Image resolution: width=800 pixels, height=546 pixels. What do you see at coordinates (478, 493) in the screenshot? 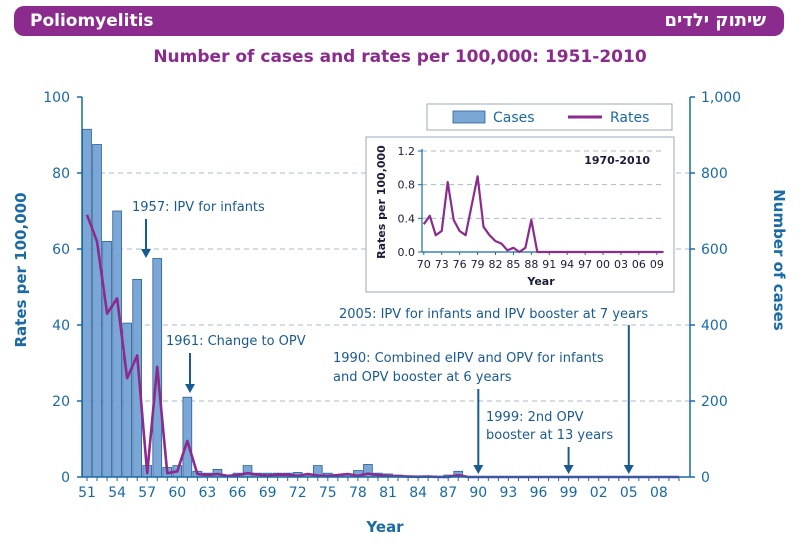
I see `x-tick-label: 90` at bounding box center [478, 493].